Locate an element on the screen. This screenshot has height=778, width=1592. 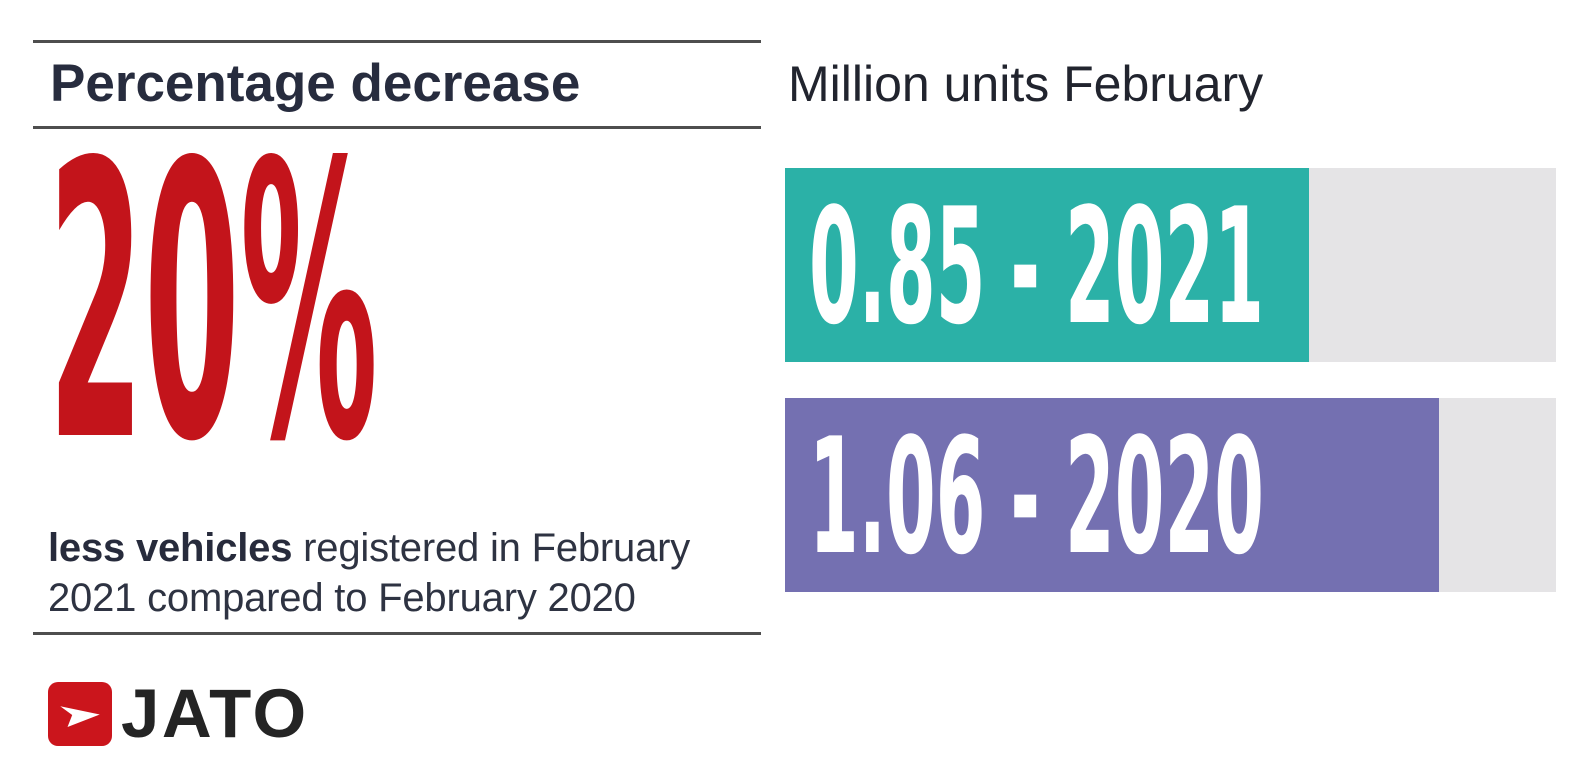
divider-top is located at coordinates (397, 41).